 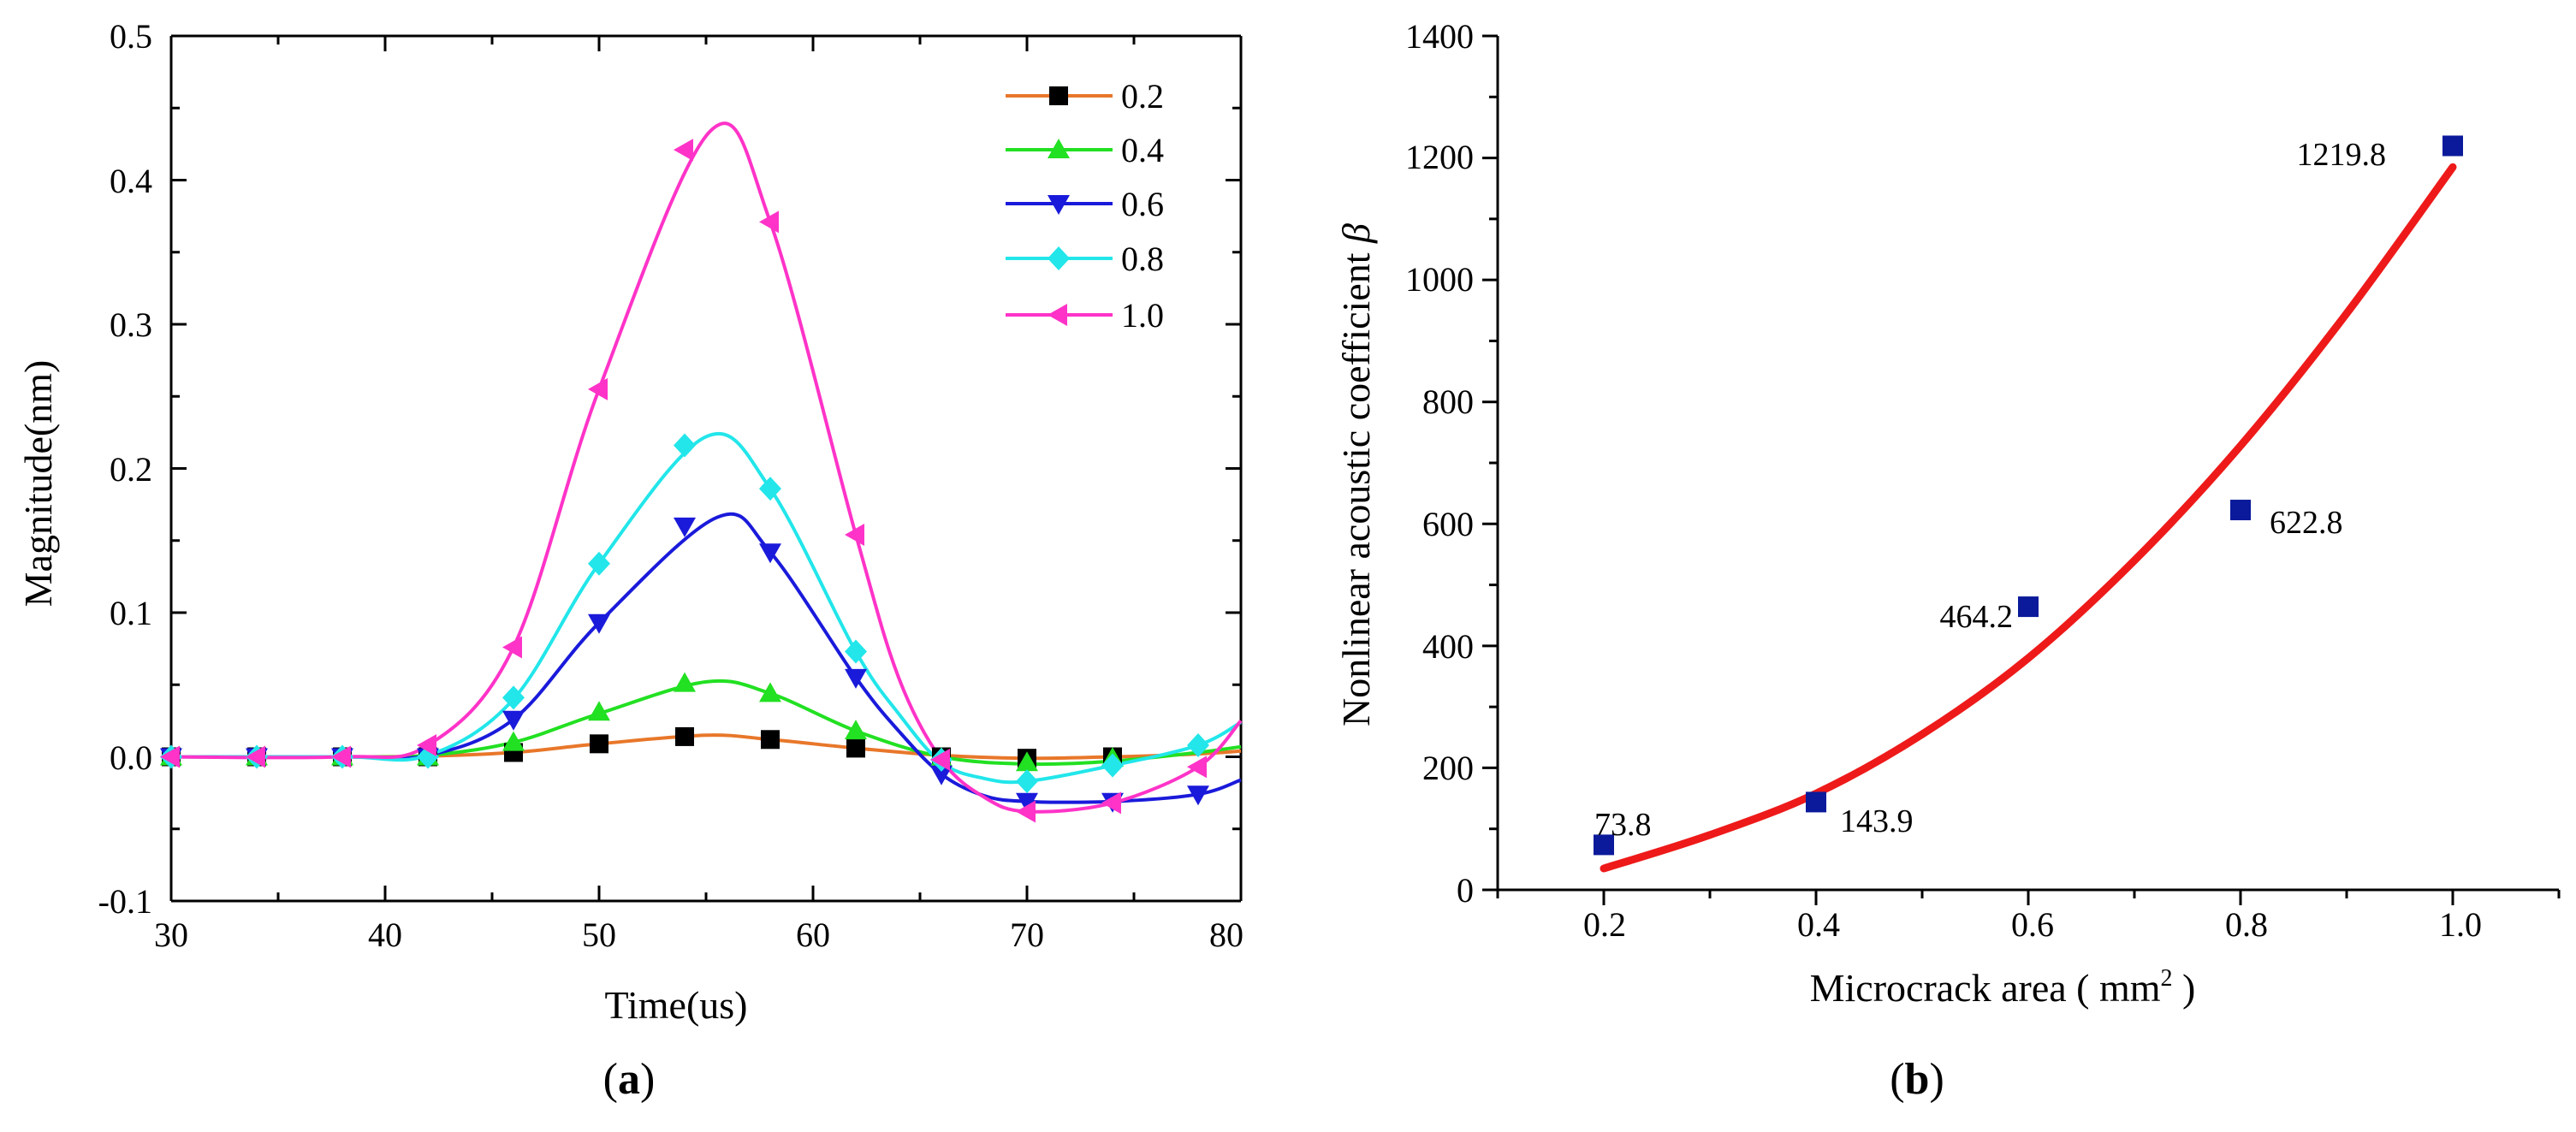 What do you see at coordinates (1877, 821) in the screenshot?
I see `chart-b-data-label: 143.9` at bounding box center [1877, 821].